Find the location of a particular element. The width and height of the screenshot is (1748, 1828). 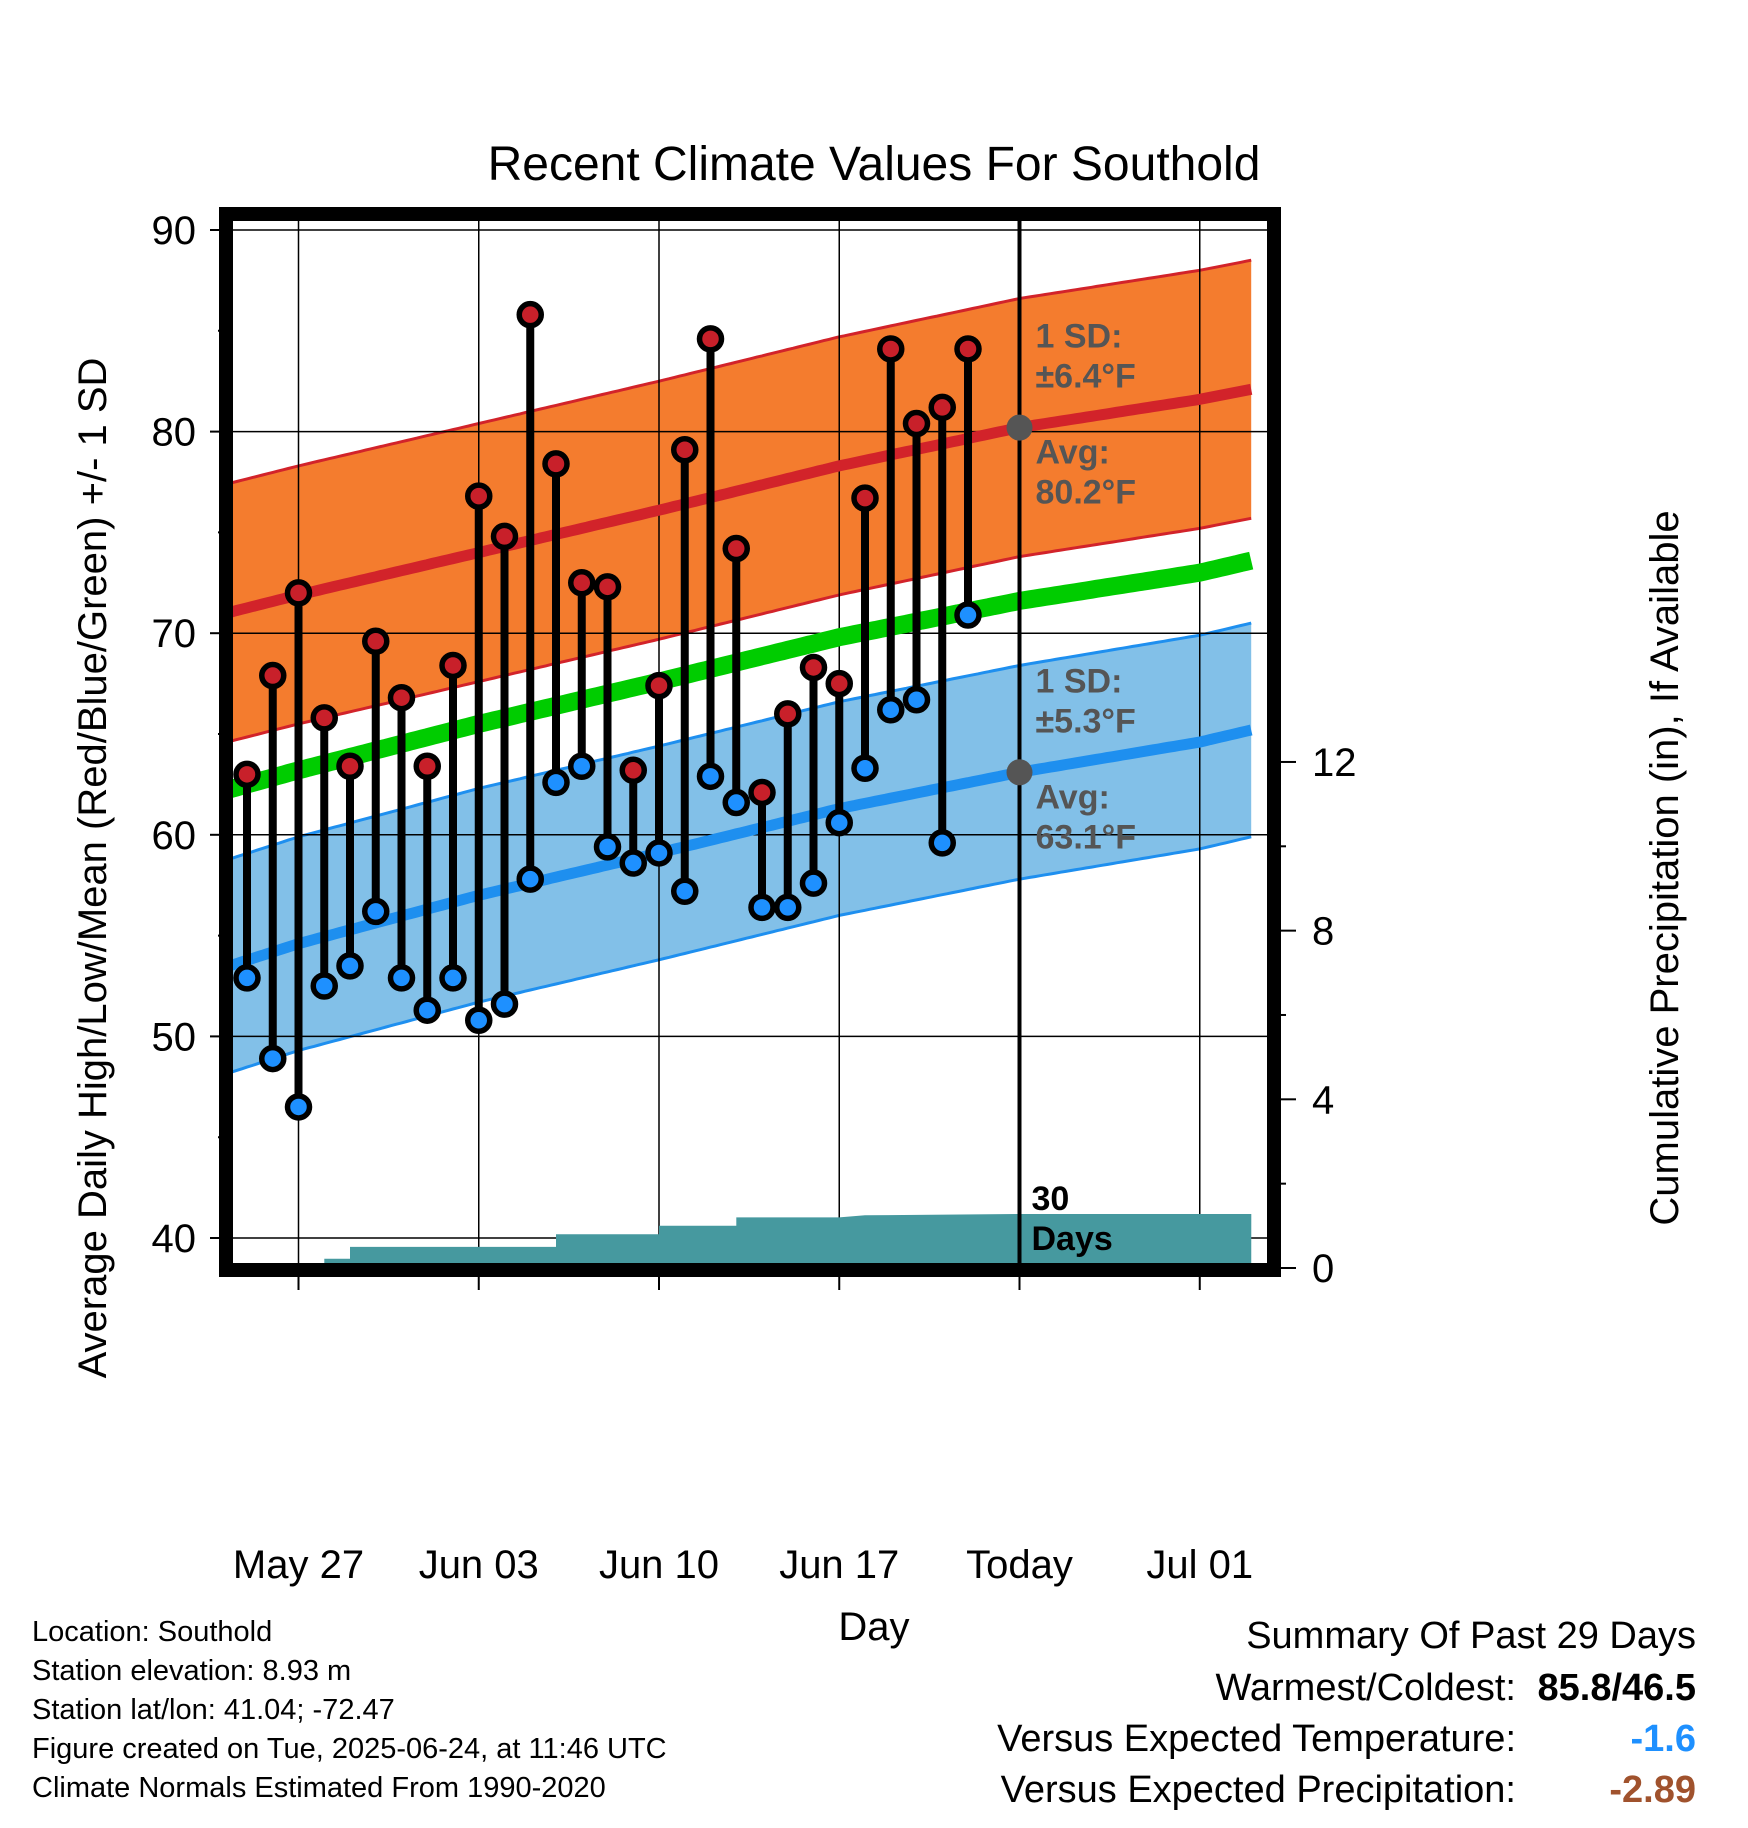

precip-days-label: Days is located at coordinates (1072, 1239).